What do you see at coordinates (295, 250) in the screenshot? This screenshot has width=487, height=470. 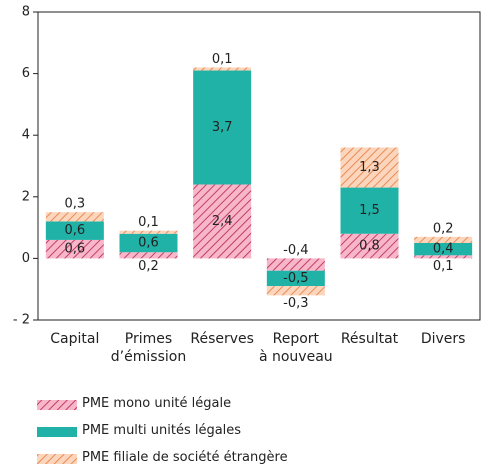 I see `value-label: -0,4` at bounding box center [295, 250].